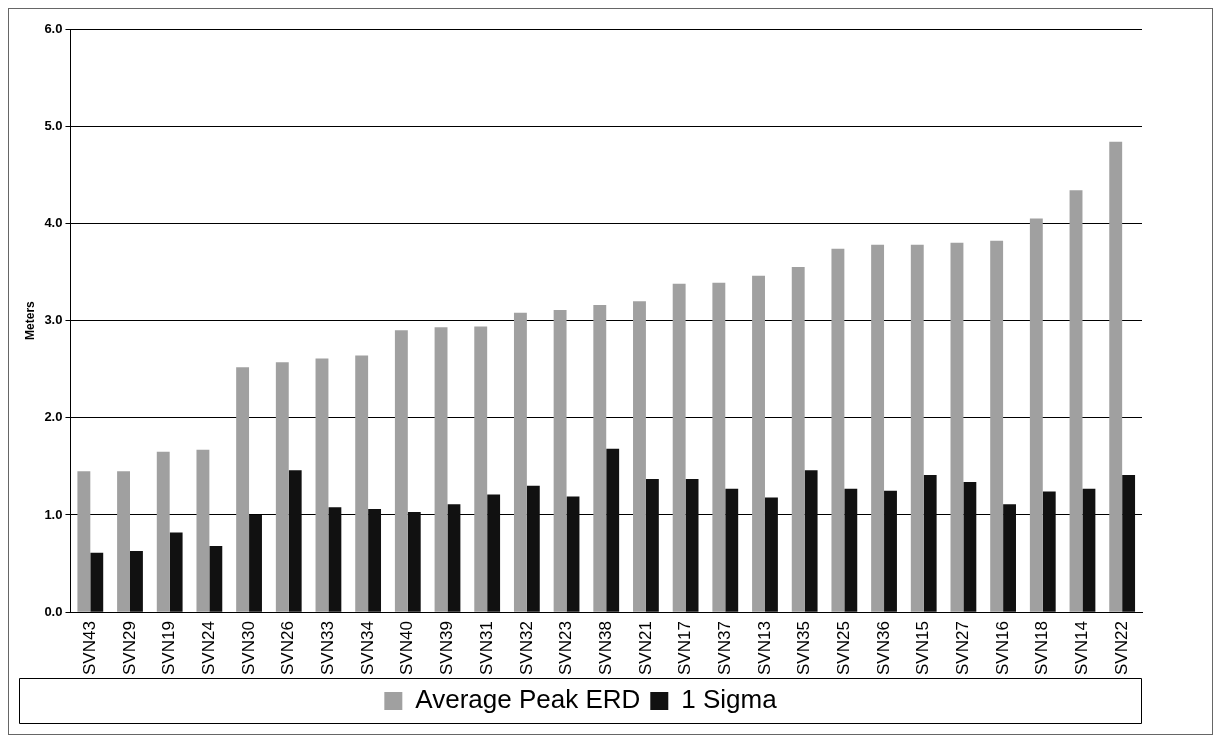 The image size is (1221, 743). Describe the element at coordinates (328, 648) in the screenshot. I see `x-tick-label: SVN33` at that location.